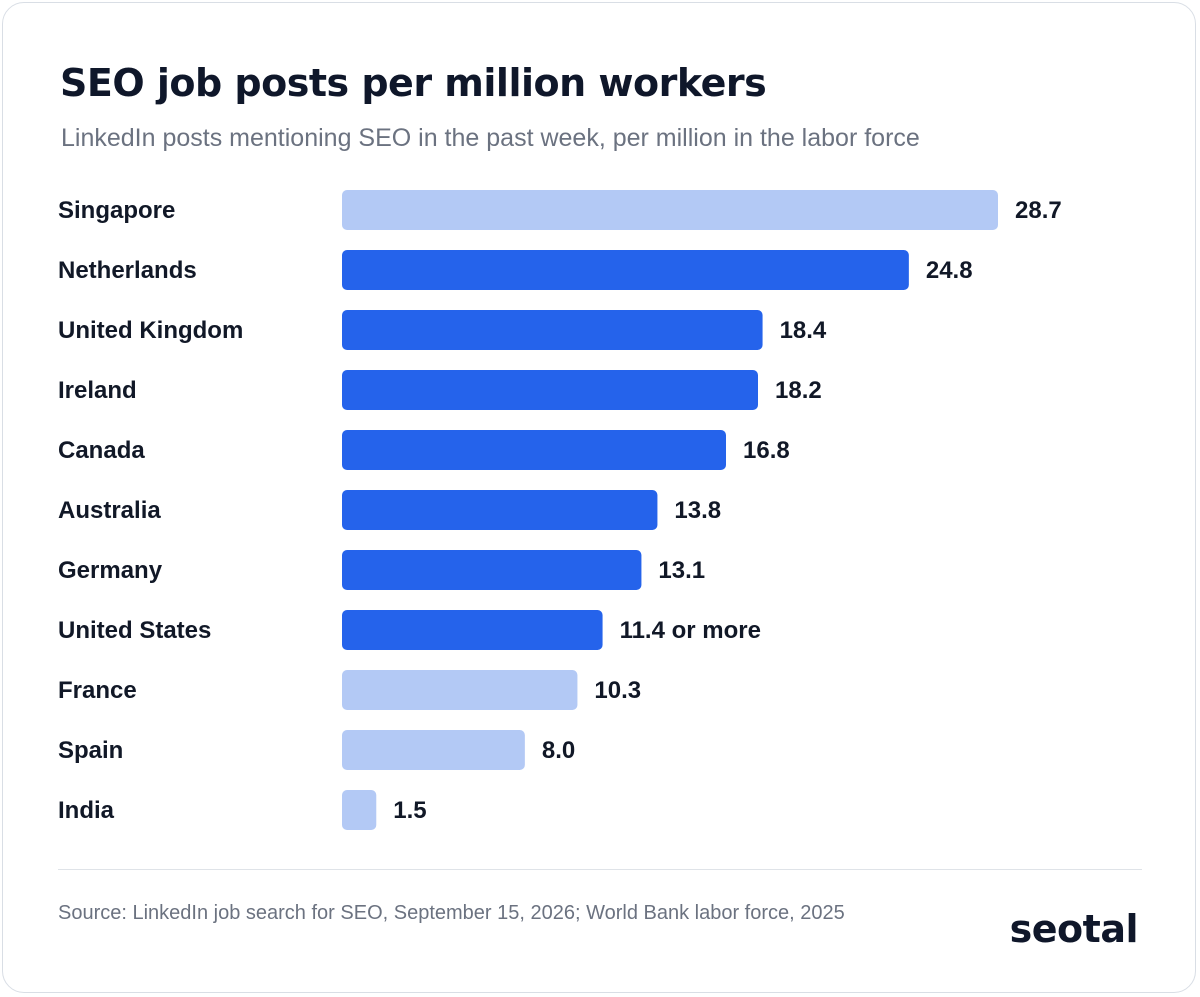 The image size is (1200, 997). I want to click on value-label-spain: 8.0, so click(558, 750).